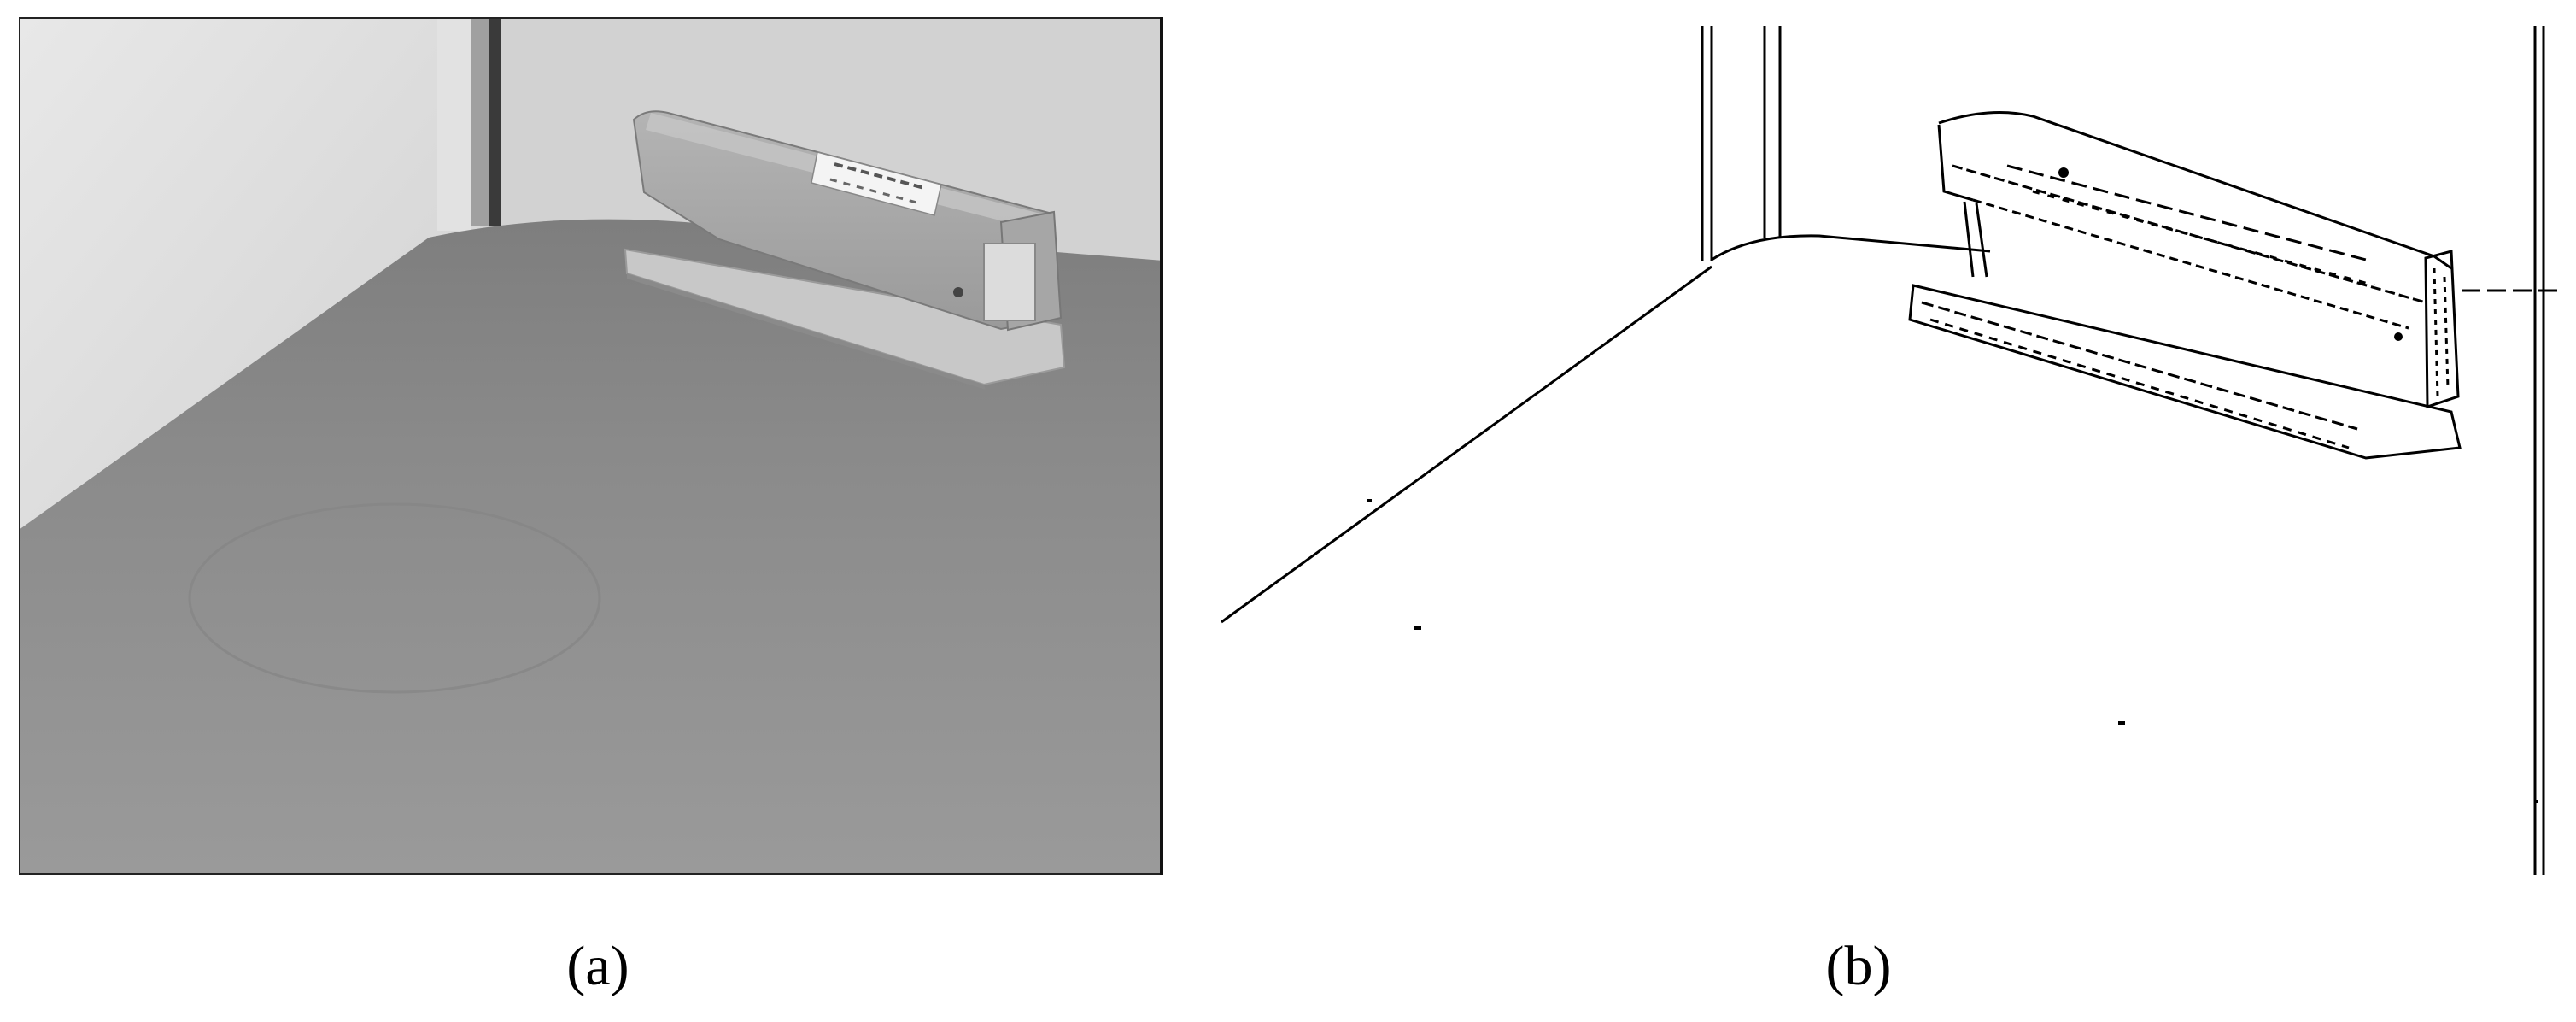 The width and height of the screenshot is (2576, 1022). What do you see at coordinates (1858, 966) in the screenshot?
I see `panel-b-caption: (b)` at bounding box center [1858, 966].